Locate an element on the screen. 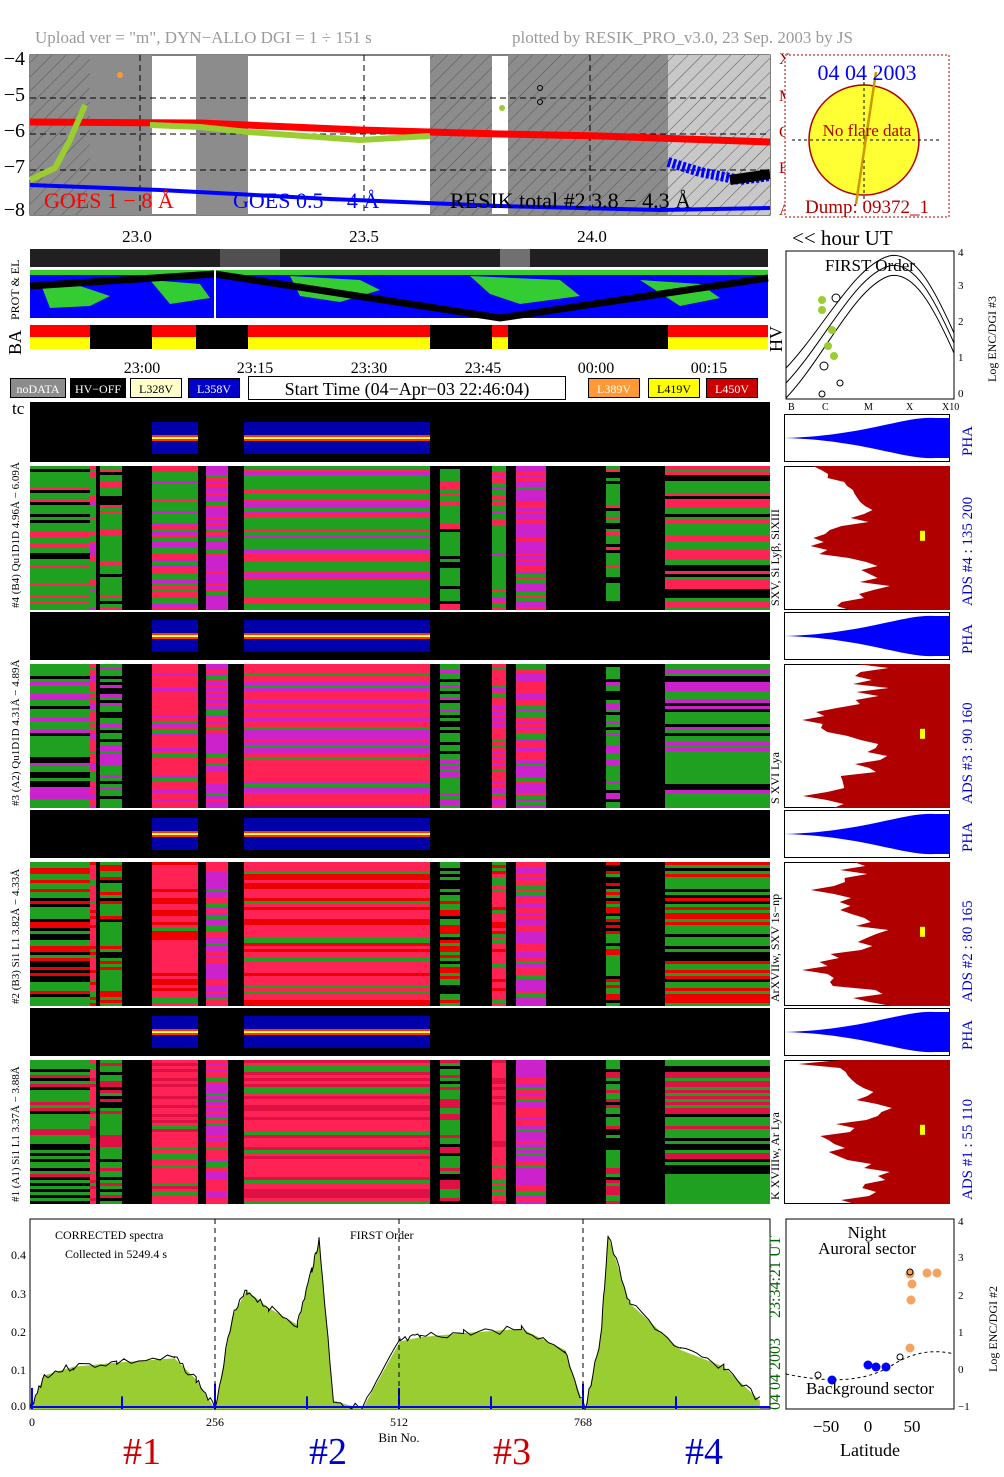 Image resolution: width=1004 pixels, height=1477 pixels. l328v-legend: L328V is located at coordinates (156, 388).